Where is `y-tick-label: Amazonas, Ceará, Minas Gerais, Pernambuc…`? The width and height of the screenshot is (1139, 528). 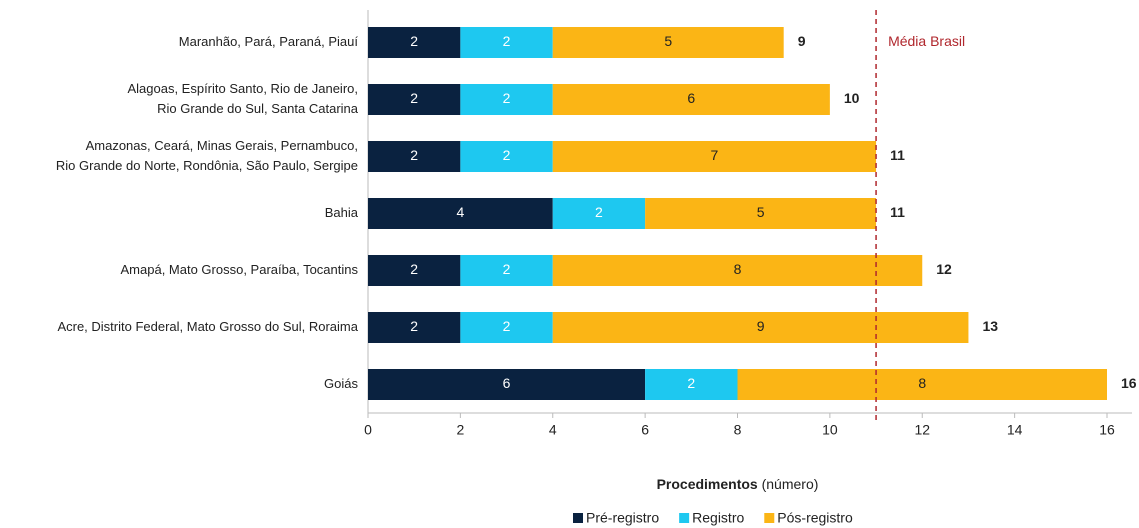
y-tick-label: Amazonas, Ceará, Minas Gerais, Pernambuc… is located at coordinates (222, 145).